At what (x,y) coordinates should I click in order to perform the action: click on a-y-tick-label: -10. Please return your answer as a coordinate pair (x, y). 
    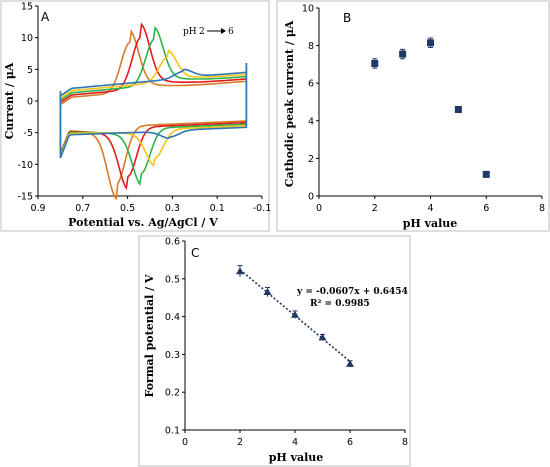
    Looking at the image, I should click on (25, 165).